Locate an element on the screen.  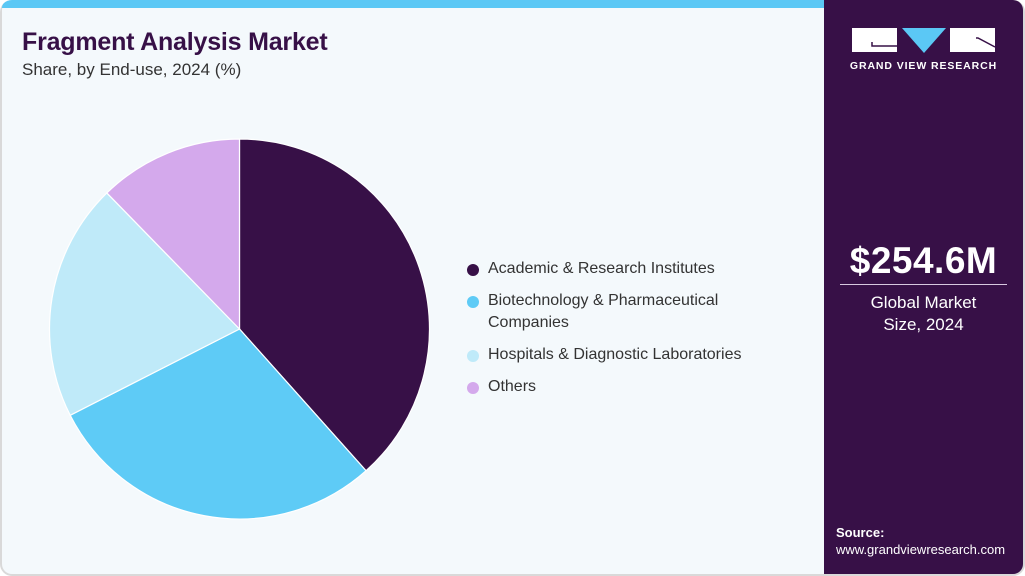
legend-label: Biotechnology & Pharmaceutical Companies is located at coordinates (603, 311).